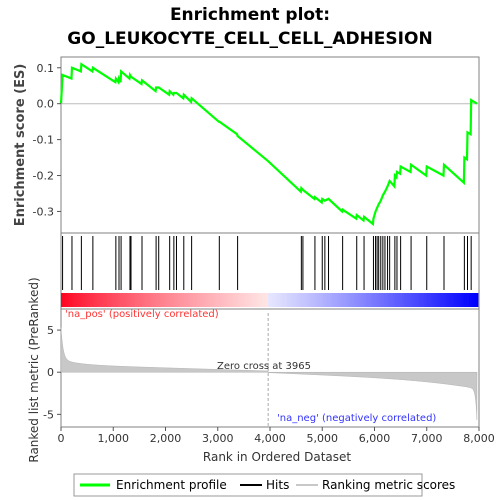 The height and width of the screenshot is (500, 500). What do you see at coordinates (50, 372) in the screenshot?
I see `metric-tick-label: 0` at bounding box center [50, 372].